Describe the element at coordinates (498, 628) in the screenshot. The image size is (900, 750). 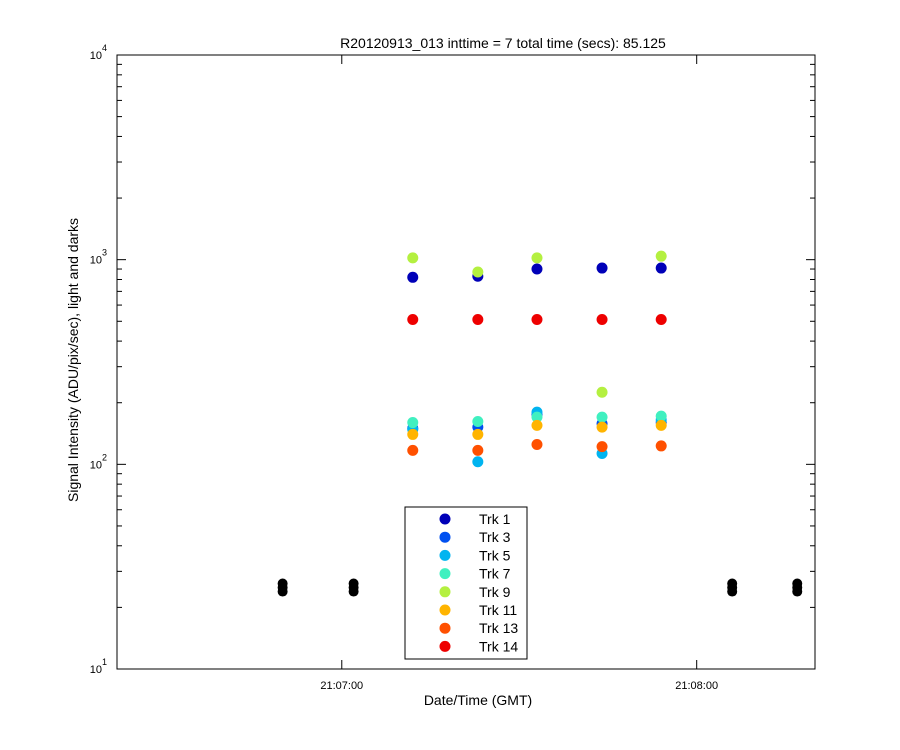
I see `legend-label: Trk 13` at that location.